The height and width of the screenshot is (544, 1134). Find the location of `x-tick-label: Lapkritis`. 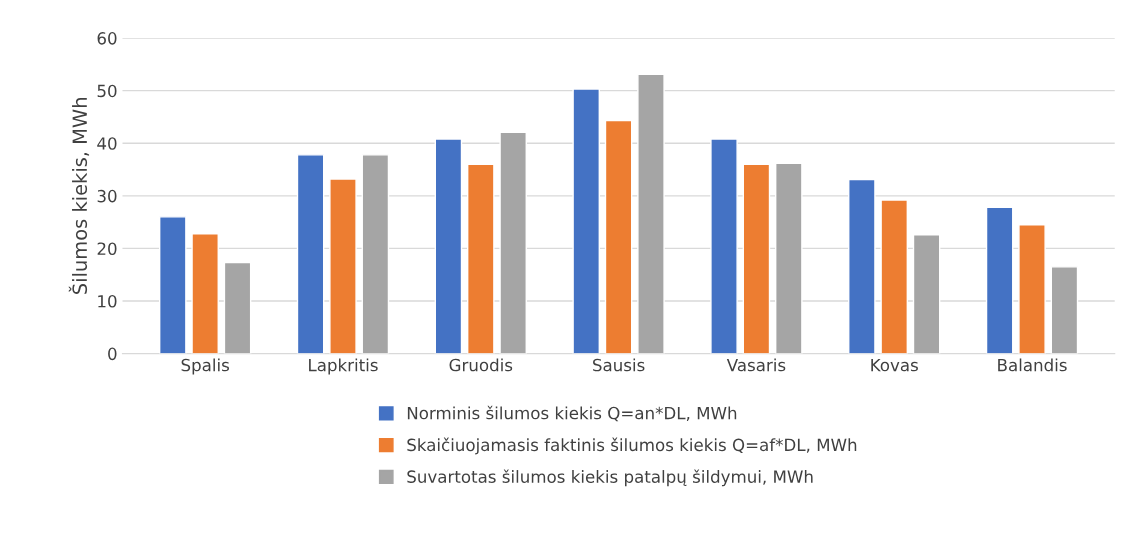

x-tick-label: Lapkritis is located at coordinates (343, 366).